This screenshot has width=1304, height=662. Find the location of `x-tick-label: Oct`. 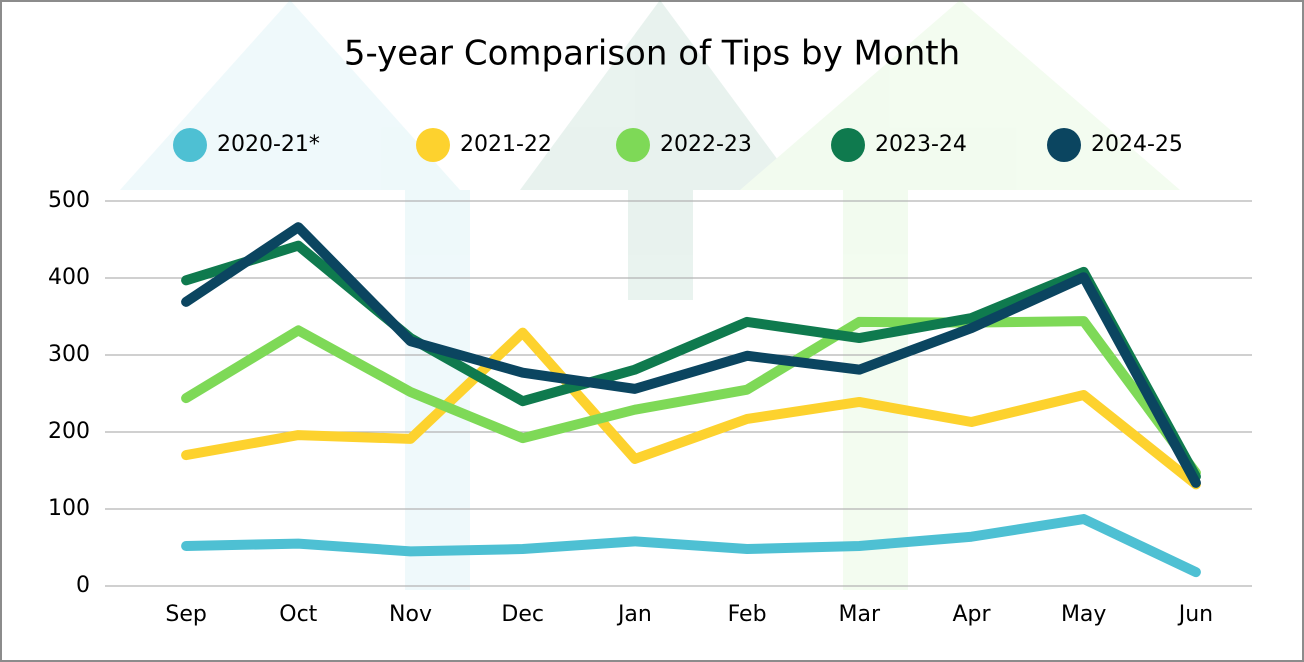

x-tick-label: Oct is located at coordinates (298, 614).